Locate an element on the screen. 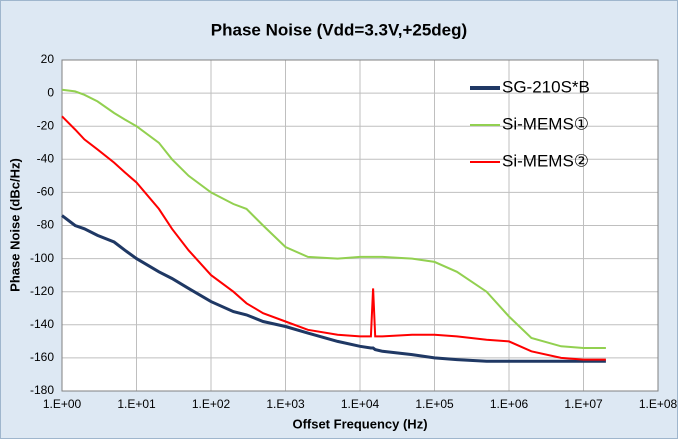  x-tick-label: 1.E+06 is located at coordinates (509, 404).